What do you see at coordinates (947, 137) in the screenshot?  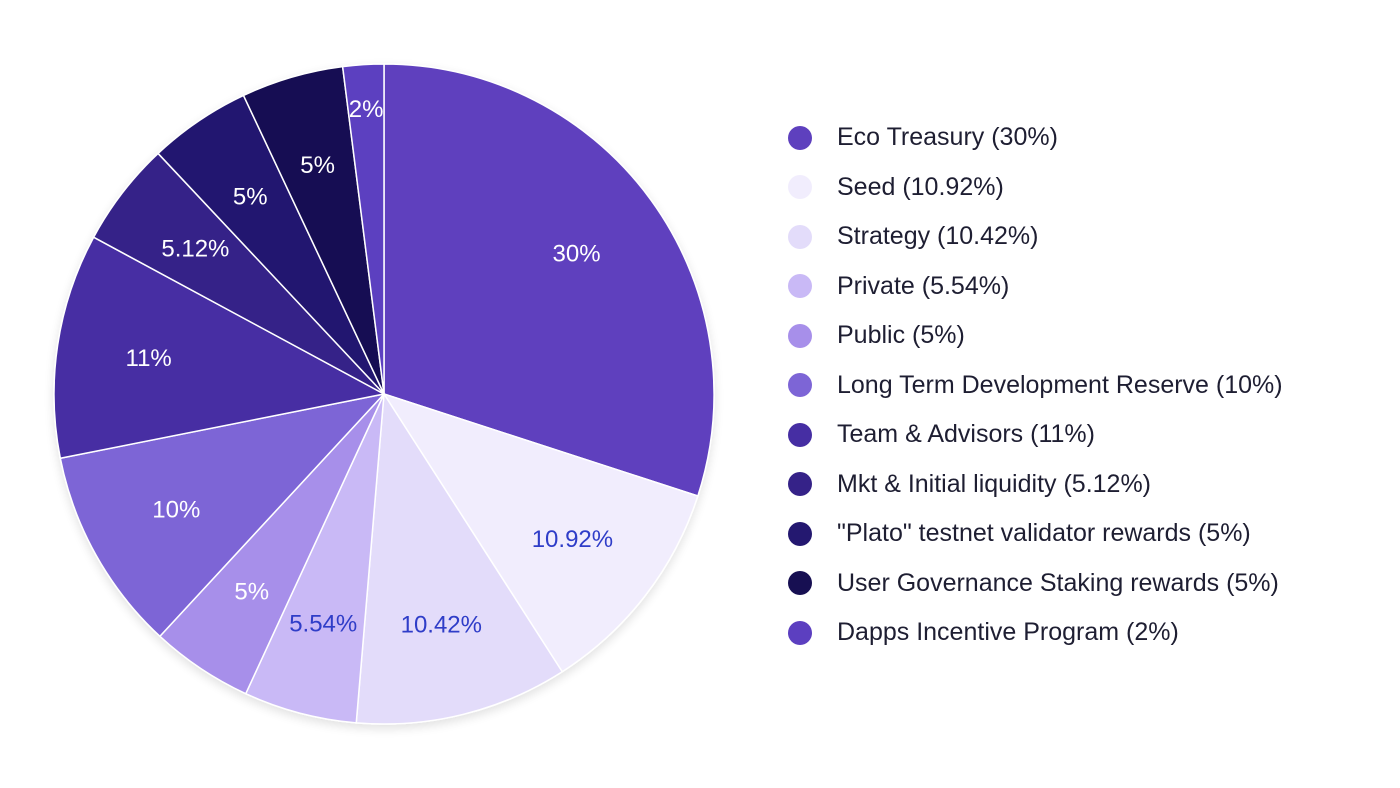 I see `legend-label: Eco Treasury (30%)` at bounding box center [947, 137].